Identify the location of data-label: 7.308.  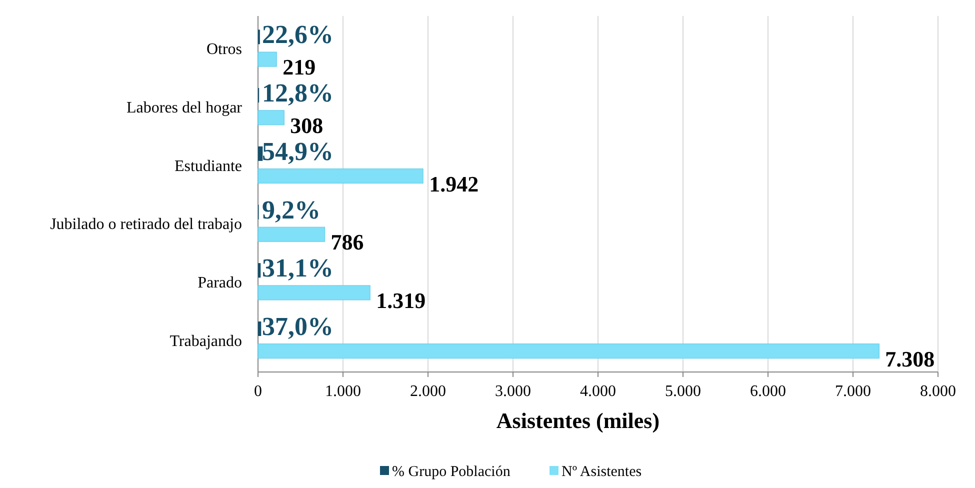
(910, 359).